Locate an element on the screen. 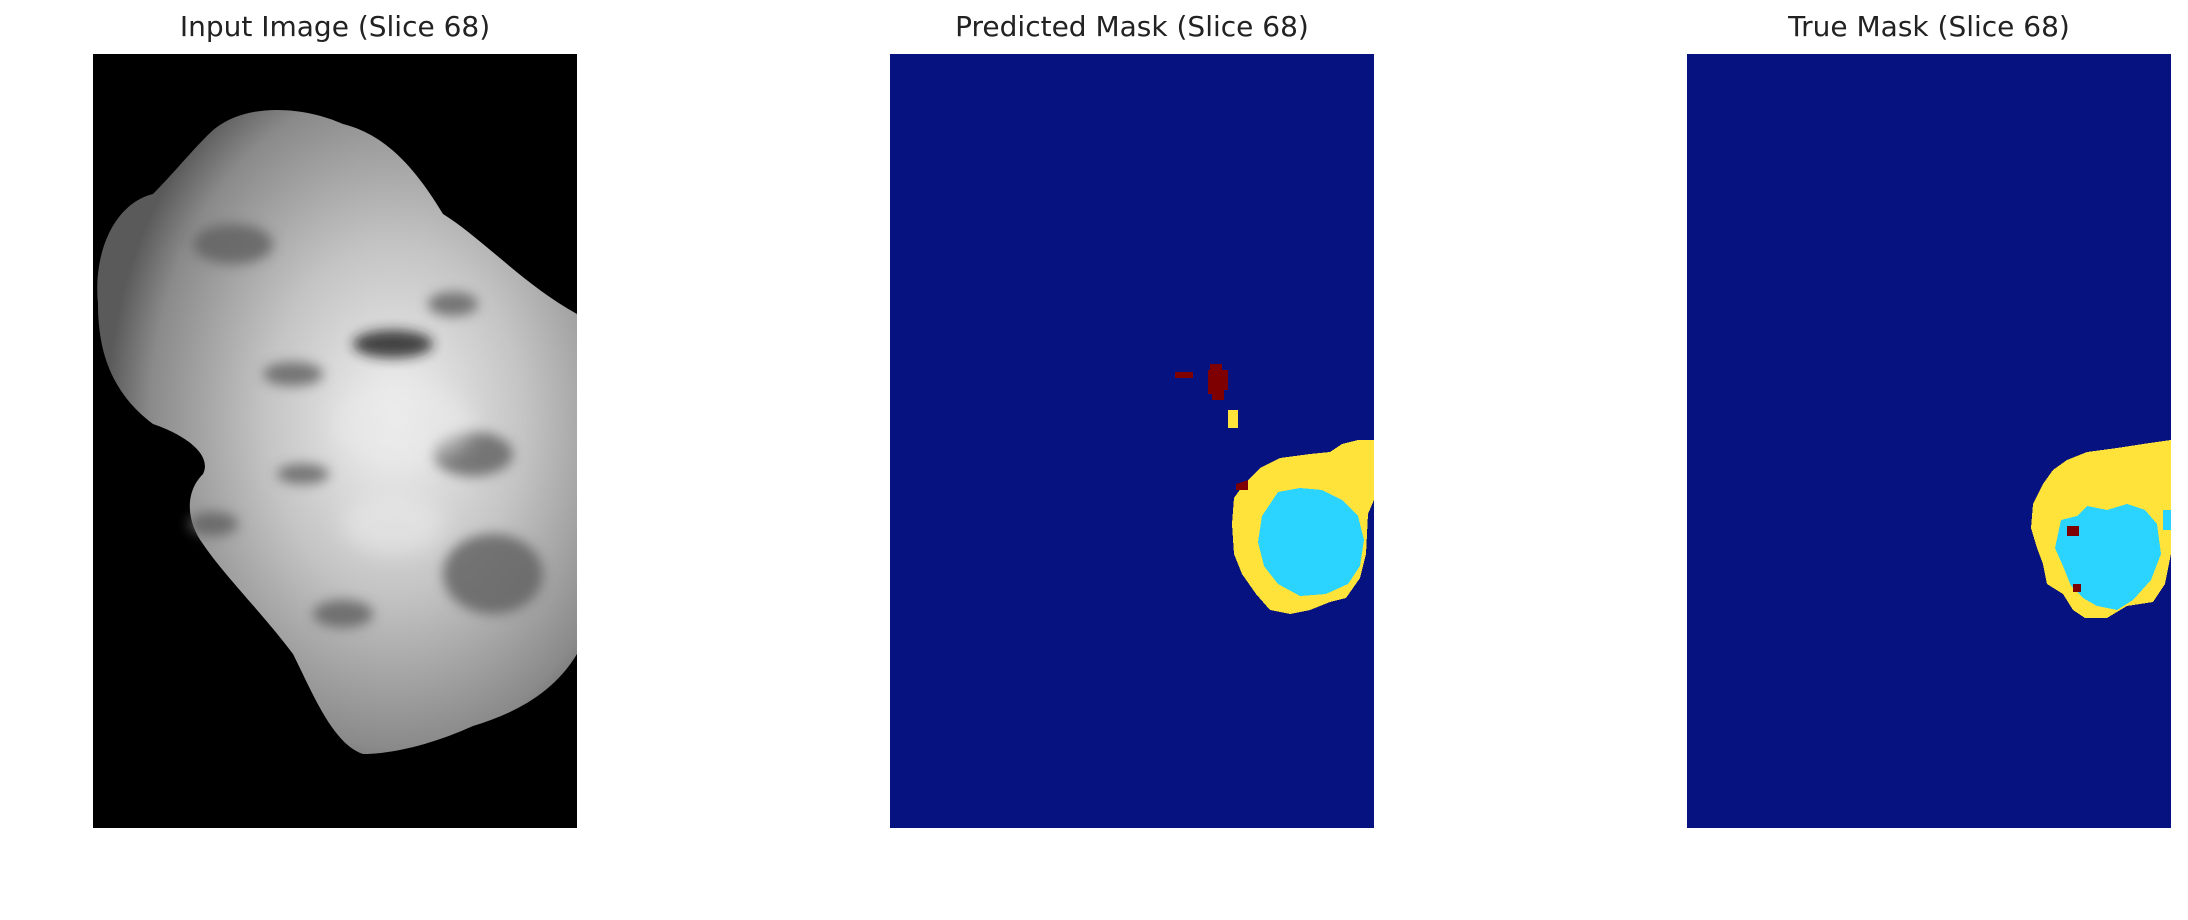 The width and height of the screenshot is (2188, 920). predicted-mask-title: Predicted Mask (Slice 68) is located at coordinates (1132, 26).